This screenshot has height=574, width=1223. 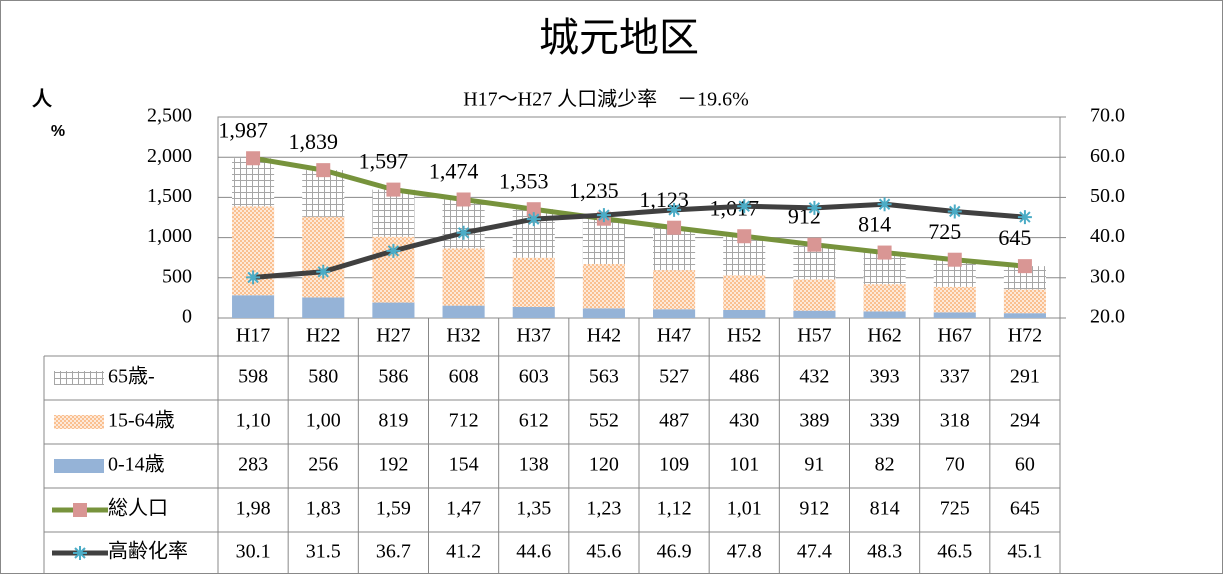 What do you see at coordinates (1025, 336) in the screenshot?
I see `x-tick-label: H72` at bounding box center [1025, 336].